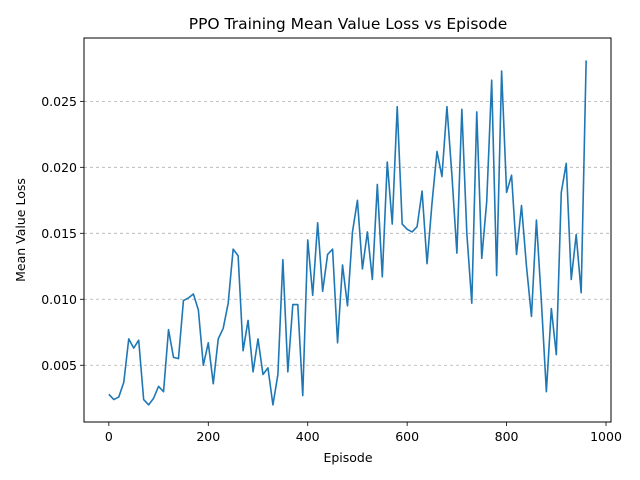 Image resolution: width=640 pixels, height=480 pixels. What do you see at coordinates (20, 230) in the screenshot?
I see `y-axis-title: Mean Value Loss` at bounding box center [20, 230].